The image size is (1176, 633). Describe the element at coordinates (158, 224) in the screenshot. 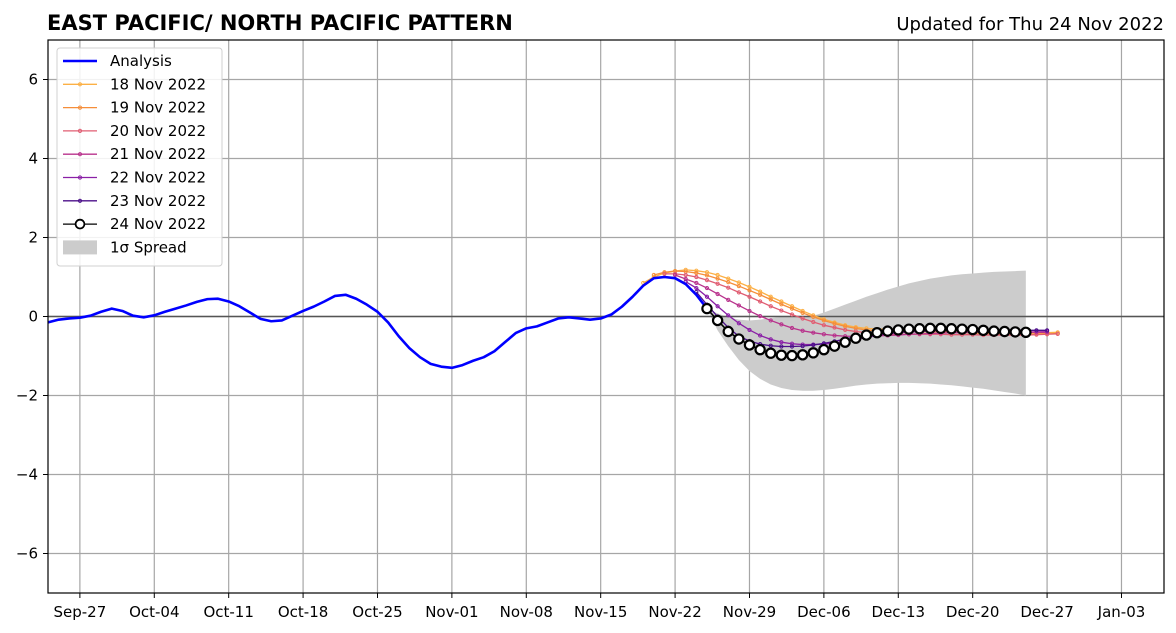

I see `legend-label: 24 Nov 2022` at that location.